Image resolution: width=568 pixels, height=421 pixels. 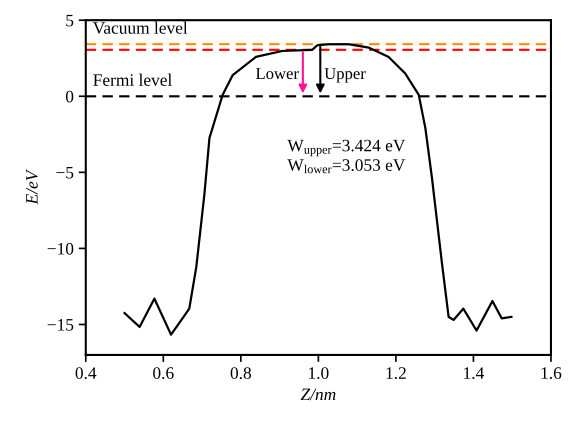 I want to click on x-tick-label: 0.8, so click(x=241, y=373).